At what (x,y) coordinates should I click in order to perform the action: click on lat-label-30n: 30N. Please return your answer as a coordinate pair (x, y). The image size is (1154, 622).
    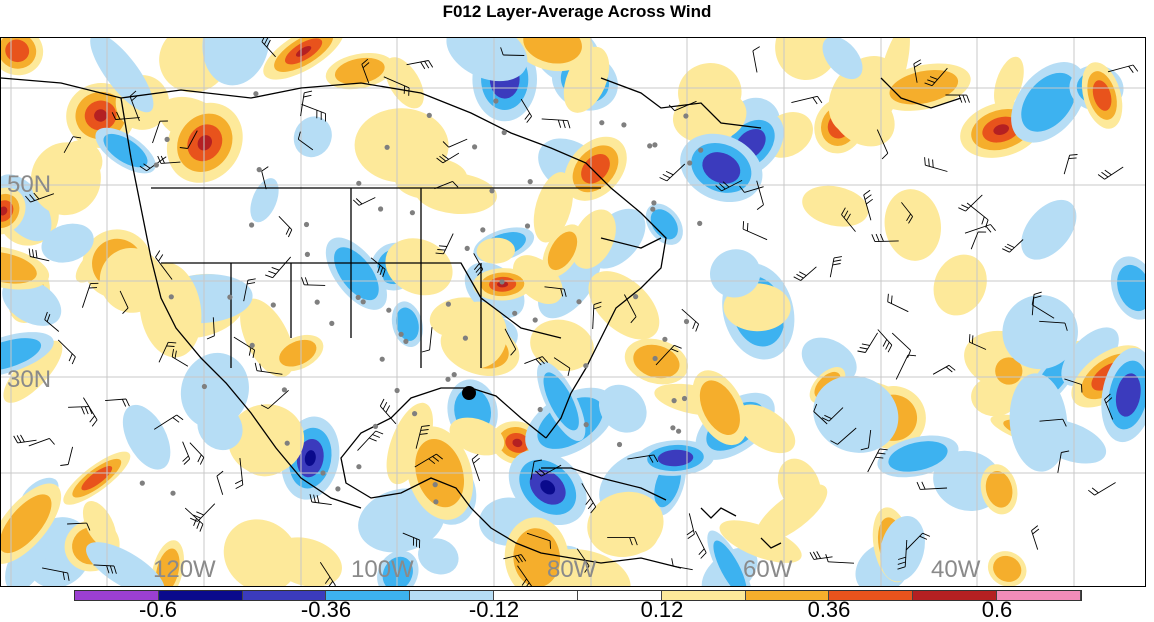
    Looking at the image, I should click on (29, 379).